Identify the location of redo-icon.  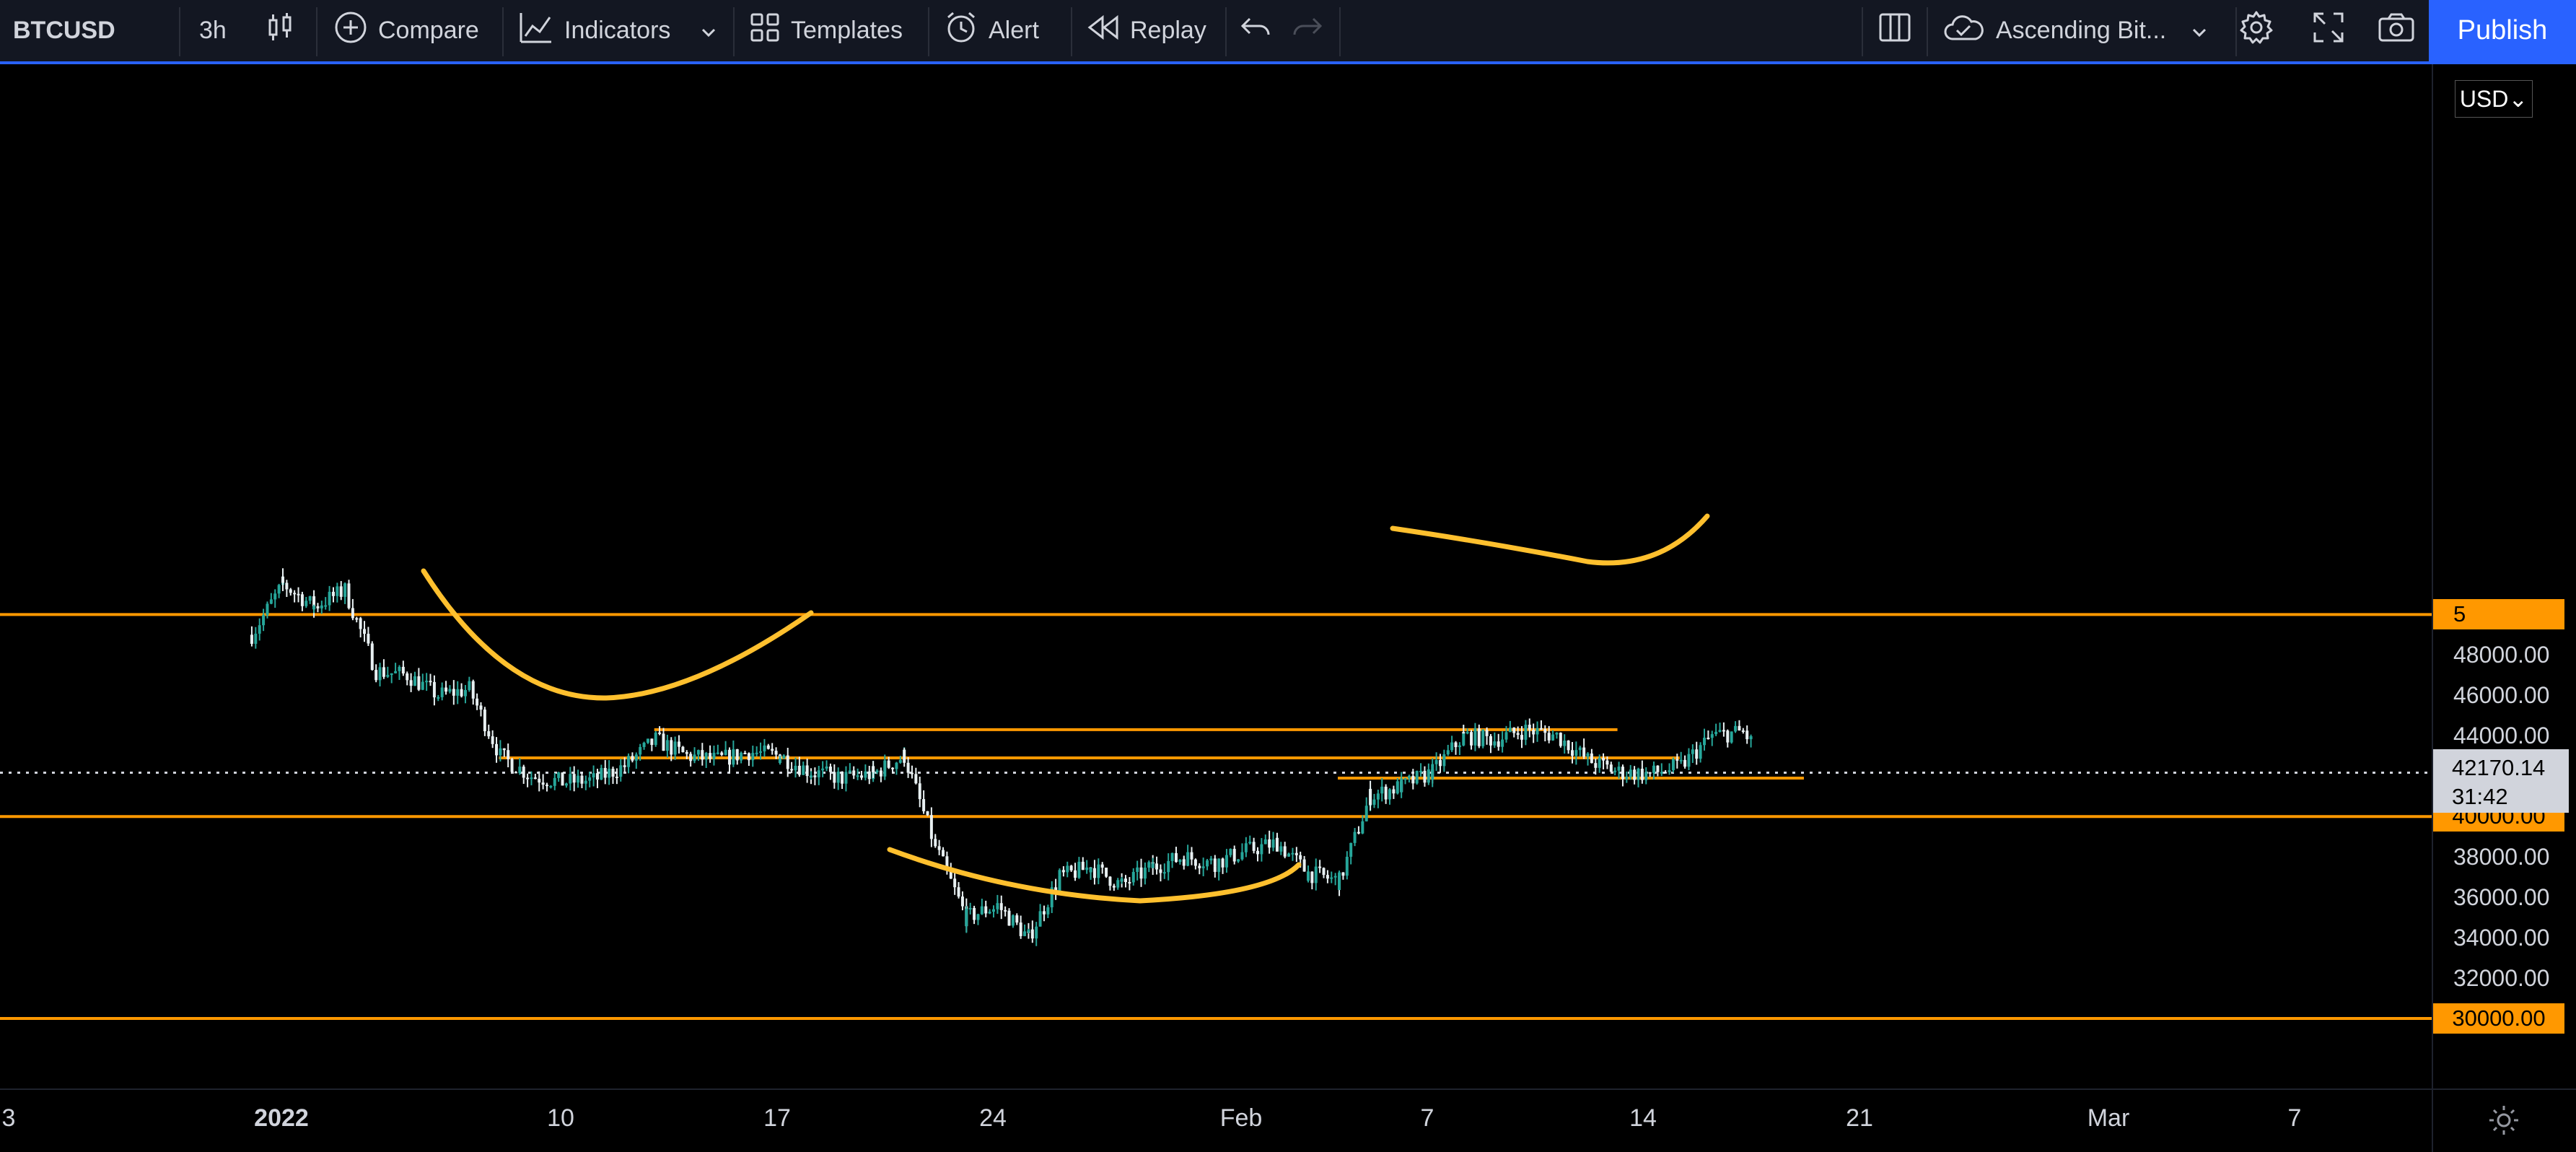
(1307, 30).